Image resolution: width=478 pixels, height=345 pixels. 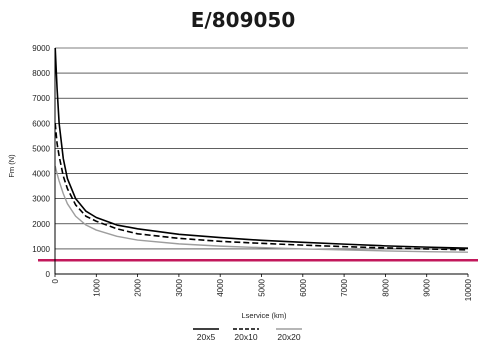 I want to click on legend: 20x5 20x10 20x20, so click(x=247, y=335).